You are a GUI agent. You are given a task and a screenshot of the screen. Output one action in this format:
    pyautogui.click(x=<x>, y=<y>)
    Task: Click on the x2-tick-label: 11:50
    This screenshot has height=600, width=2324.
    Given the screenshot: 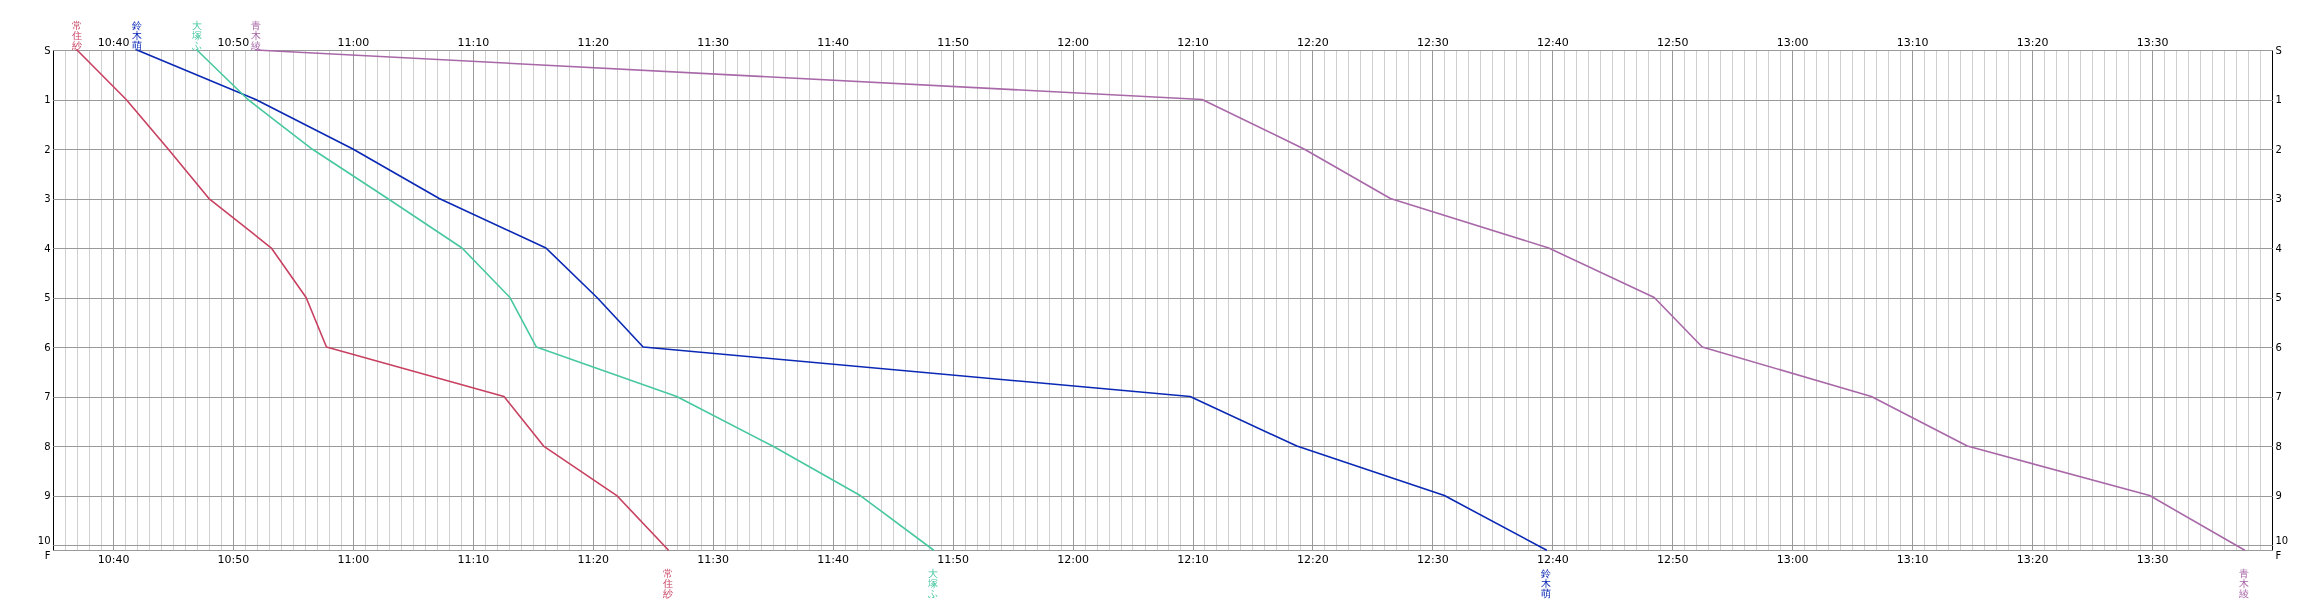 What is the action you would take?
    pyautogui.click(x=953, y=42)
    